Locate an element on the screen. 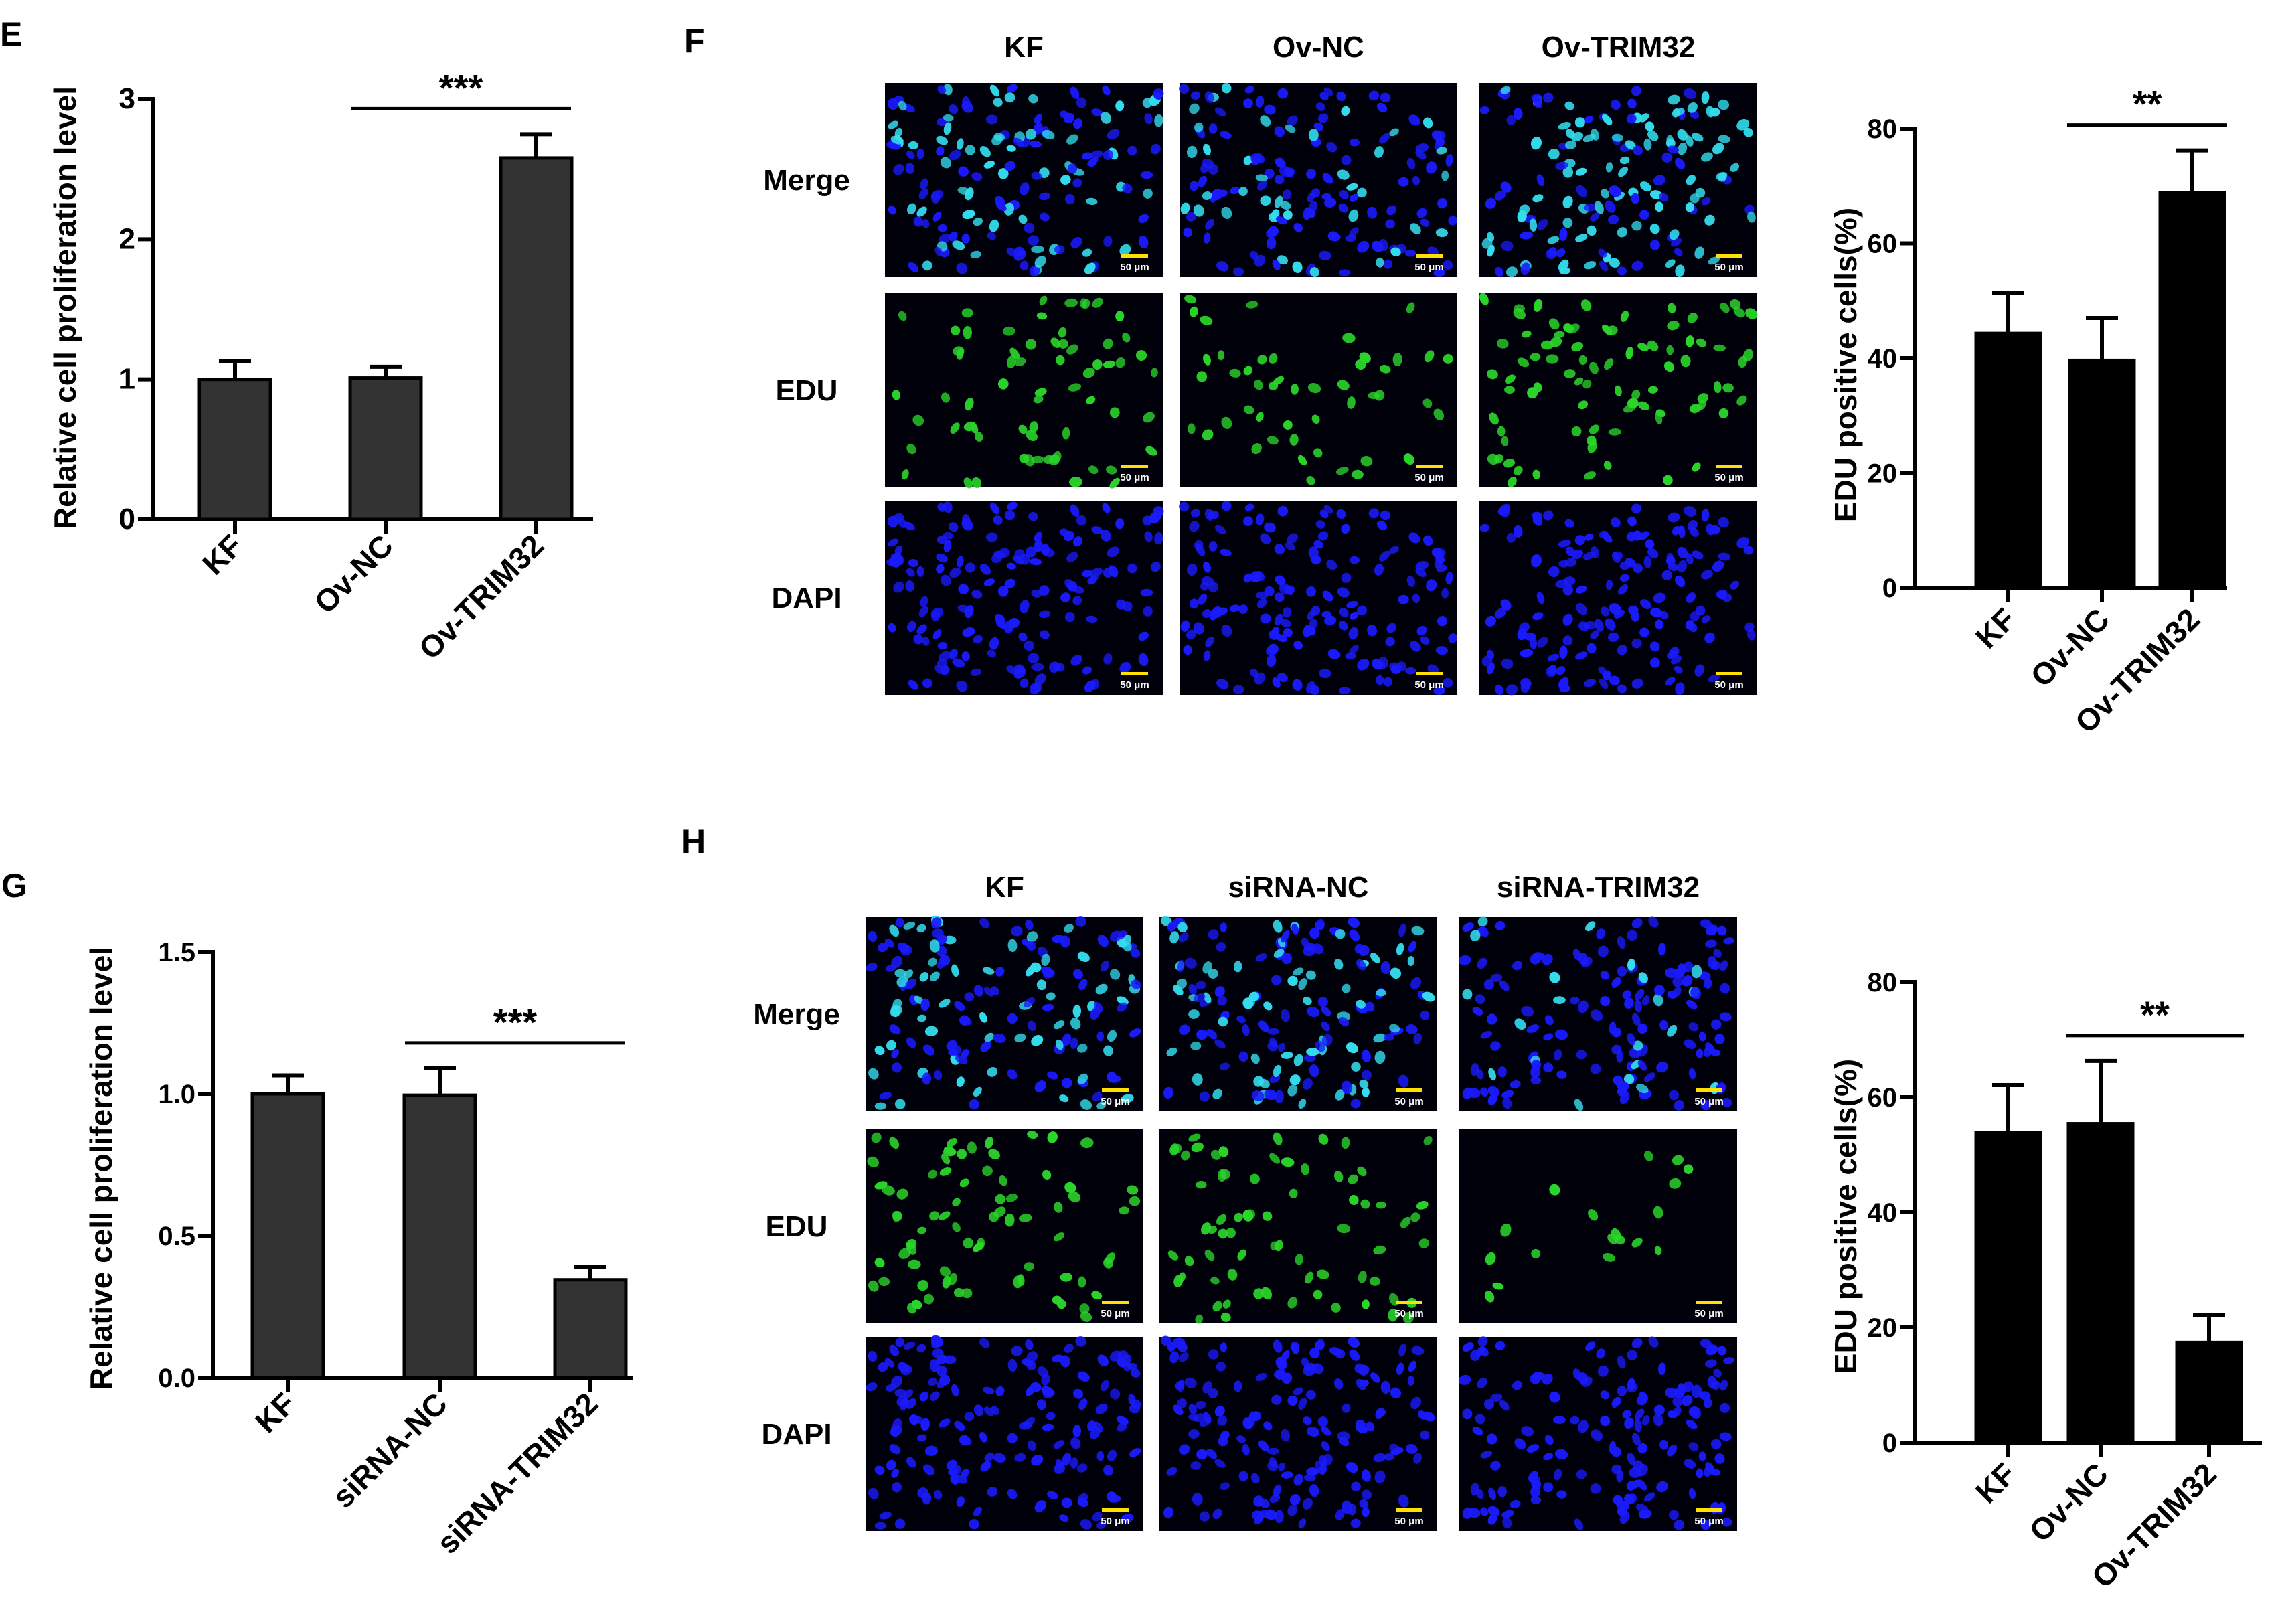 This screenshot has width=2276, height=1624. bar is located at coordinates (2008, 461).